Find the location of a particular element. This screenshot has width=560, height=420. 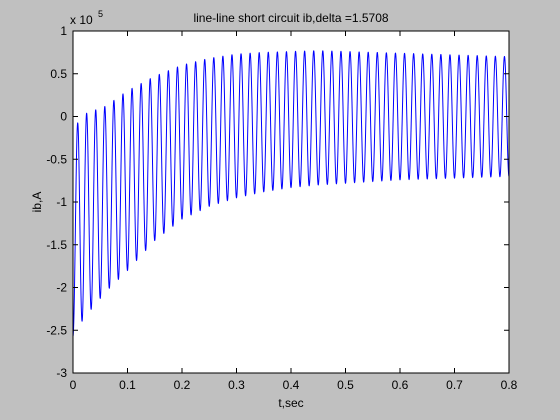

y-tick-label: 0.5 is located at coordinates (58, 74).